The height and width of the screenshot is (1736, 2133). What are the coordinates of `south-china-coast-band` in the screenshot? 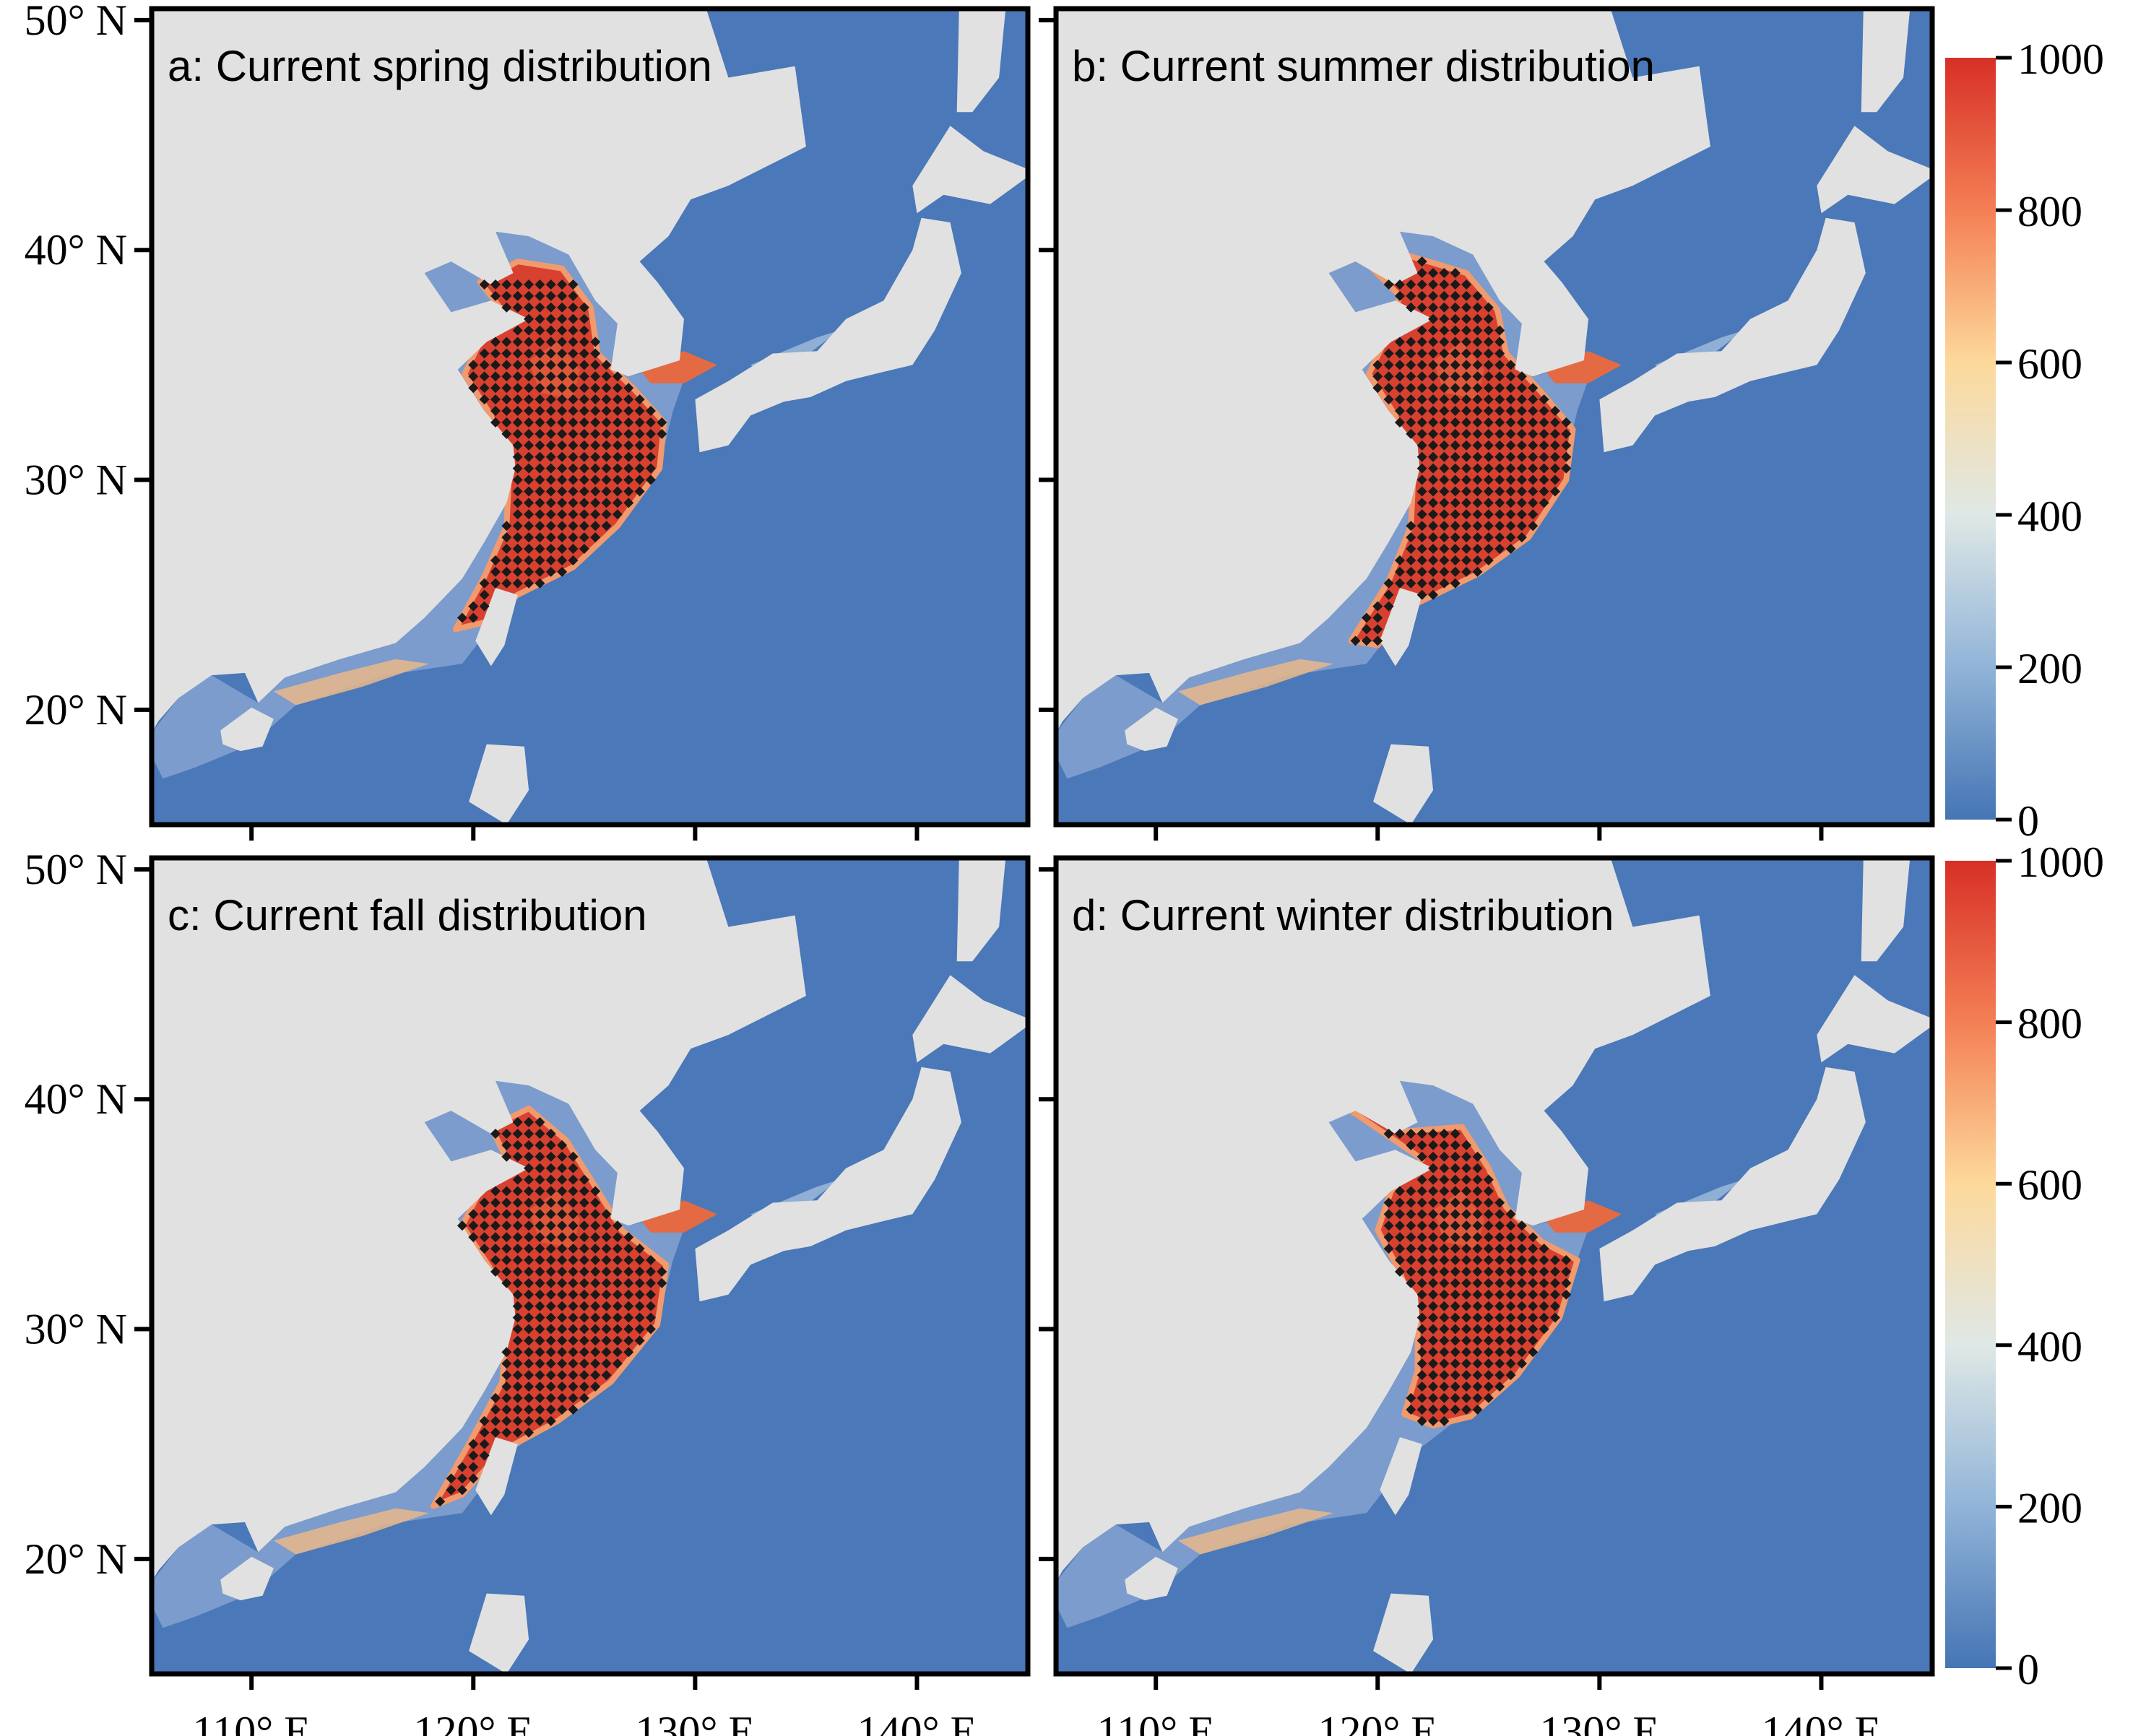 It's located at (1255, 1532).